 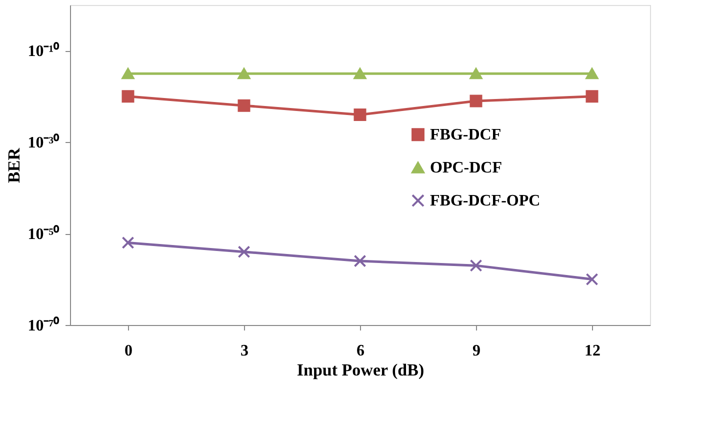 I want to click on x-tick-label: 3, so click(x=244, y=351).